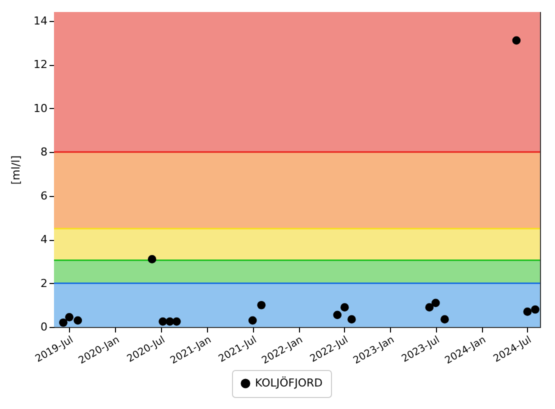 This screenshot has height=409, width=555. I want to click on y-tick-label: 14, so click(41, 21).